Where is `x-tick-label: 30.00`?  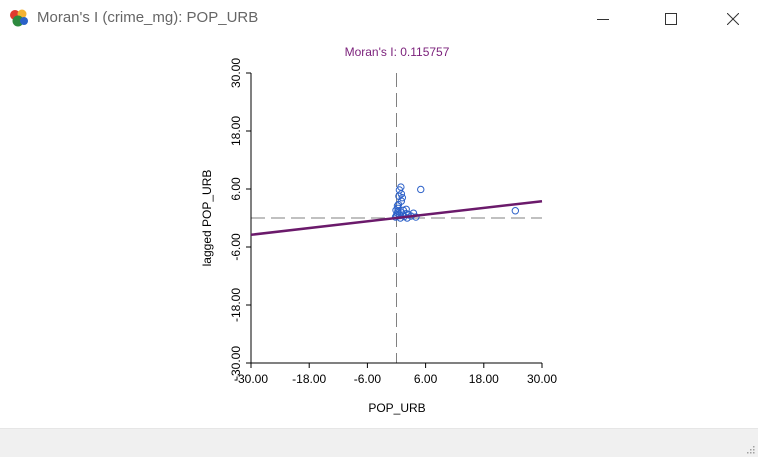
x-tick-label: 30.00 is located at coordinates (542, 379).